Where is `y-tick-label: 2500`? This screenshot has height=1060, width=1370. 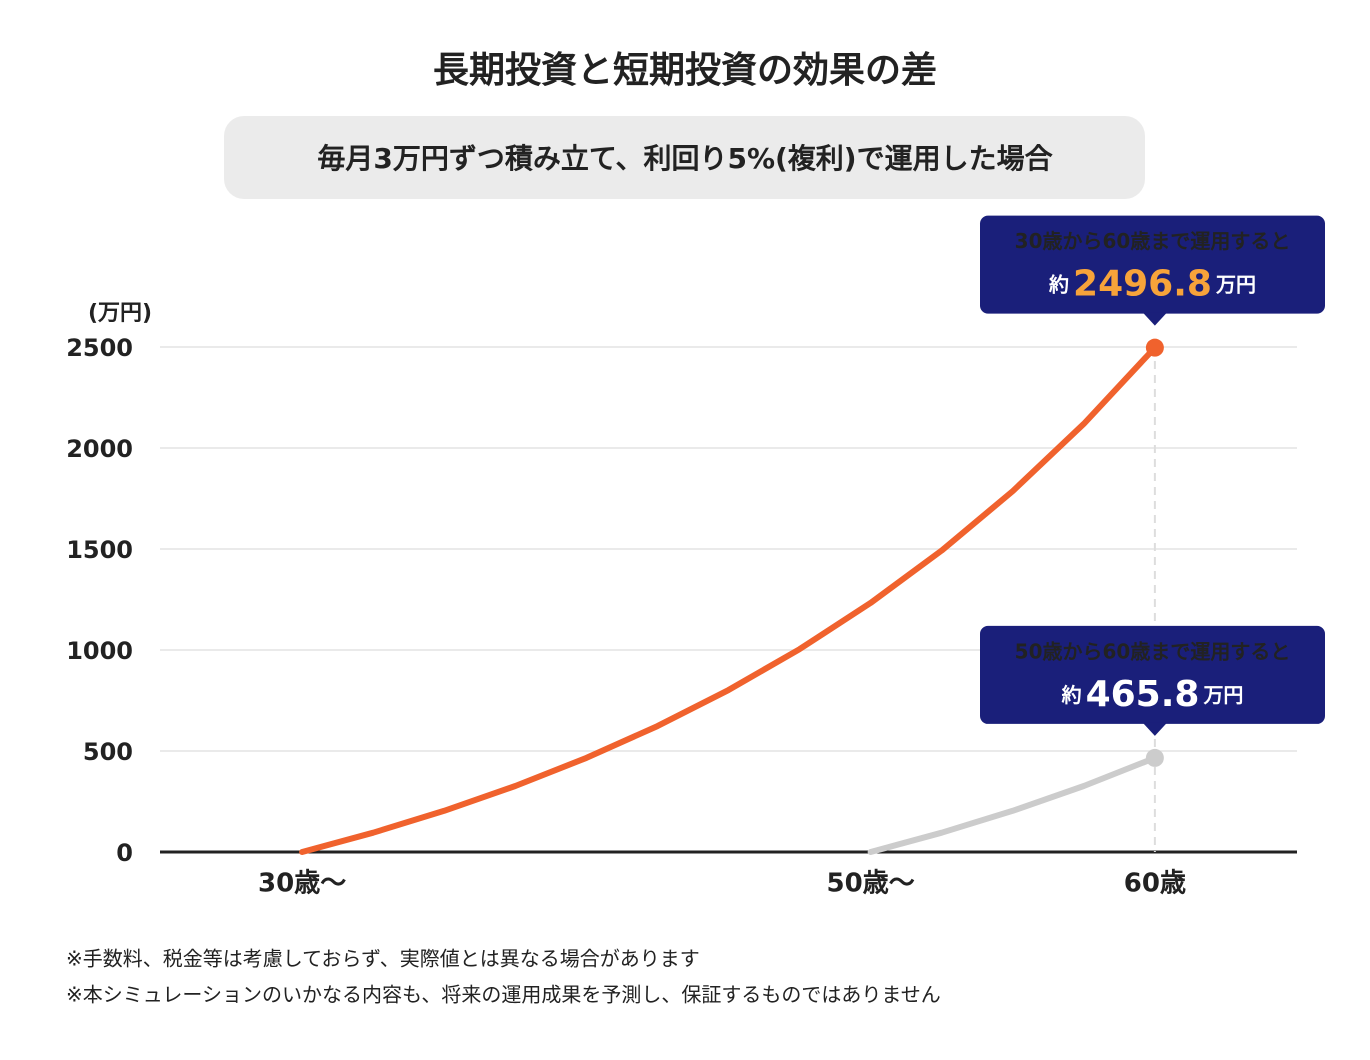 y-tick-label: 2500 is located at coordinates (99, 348).